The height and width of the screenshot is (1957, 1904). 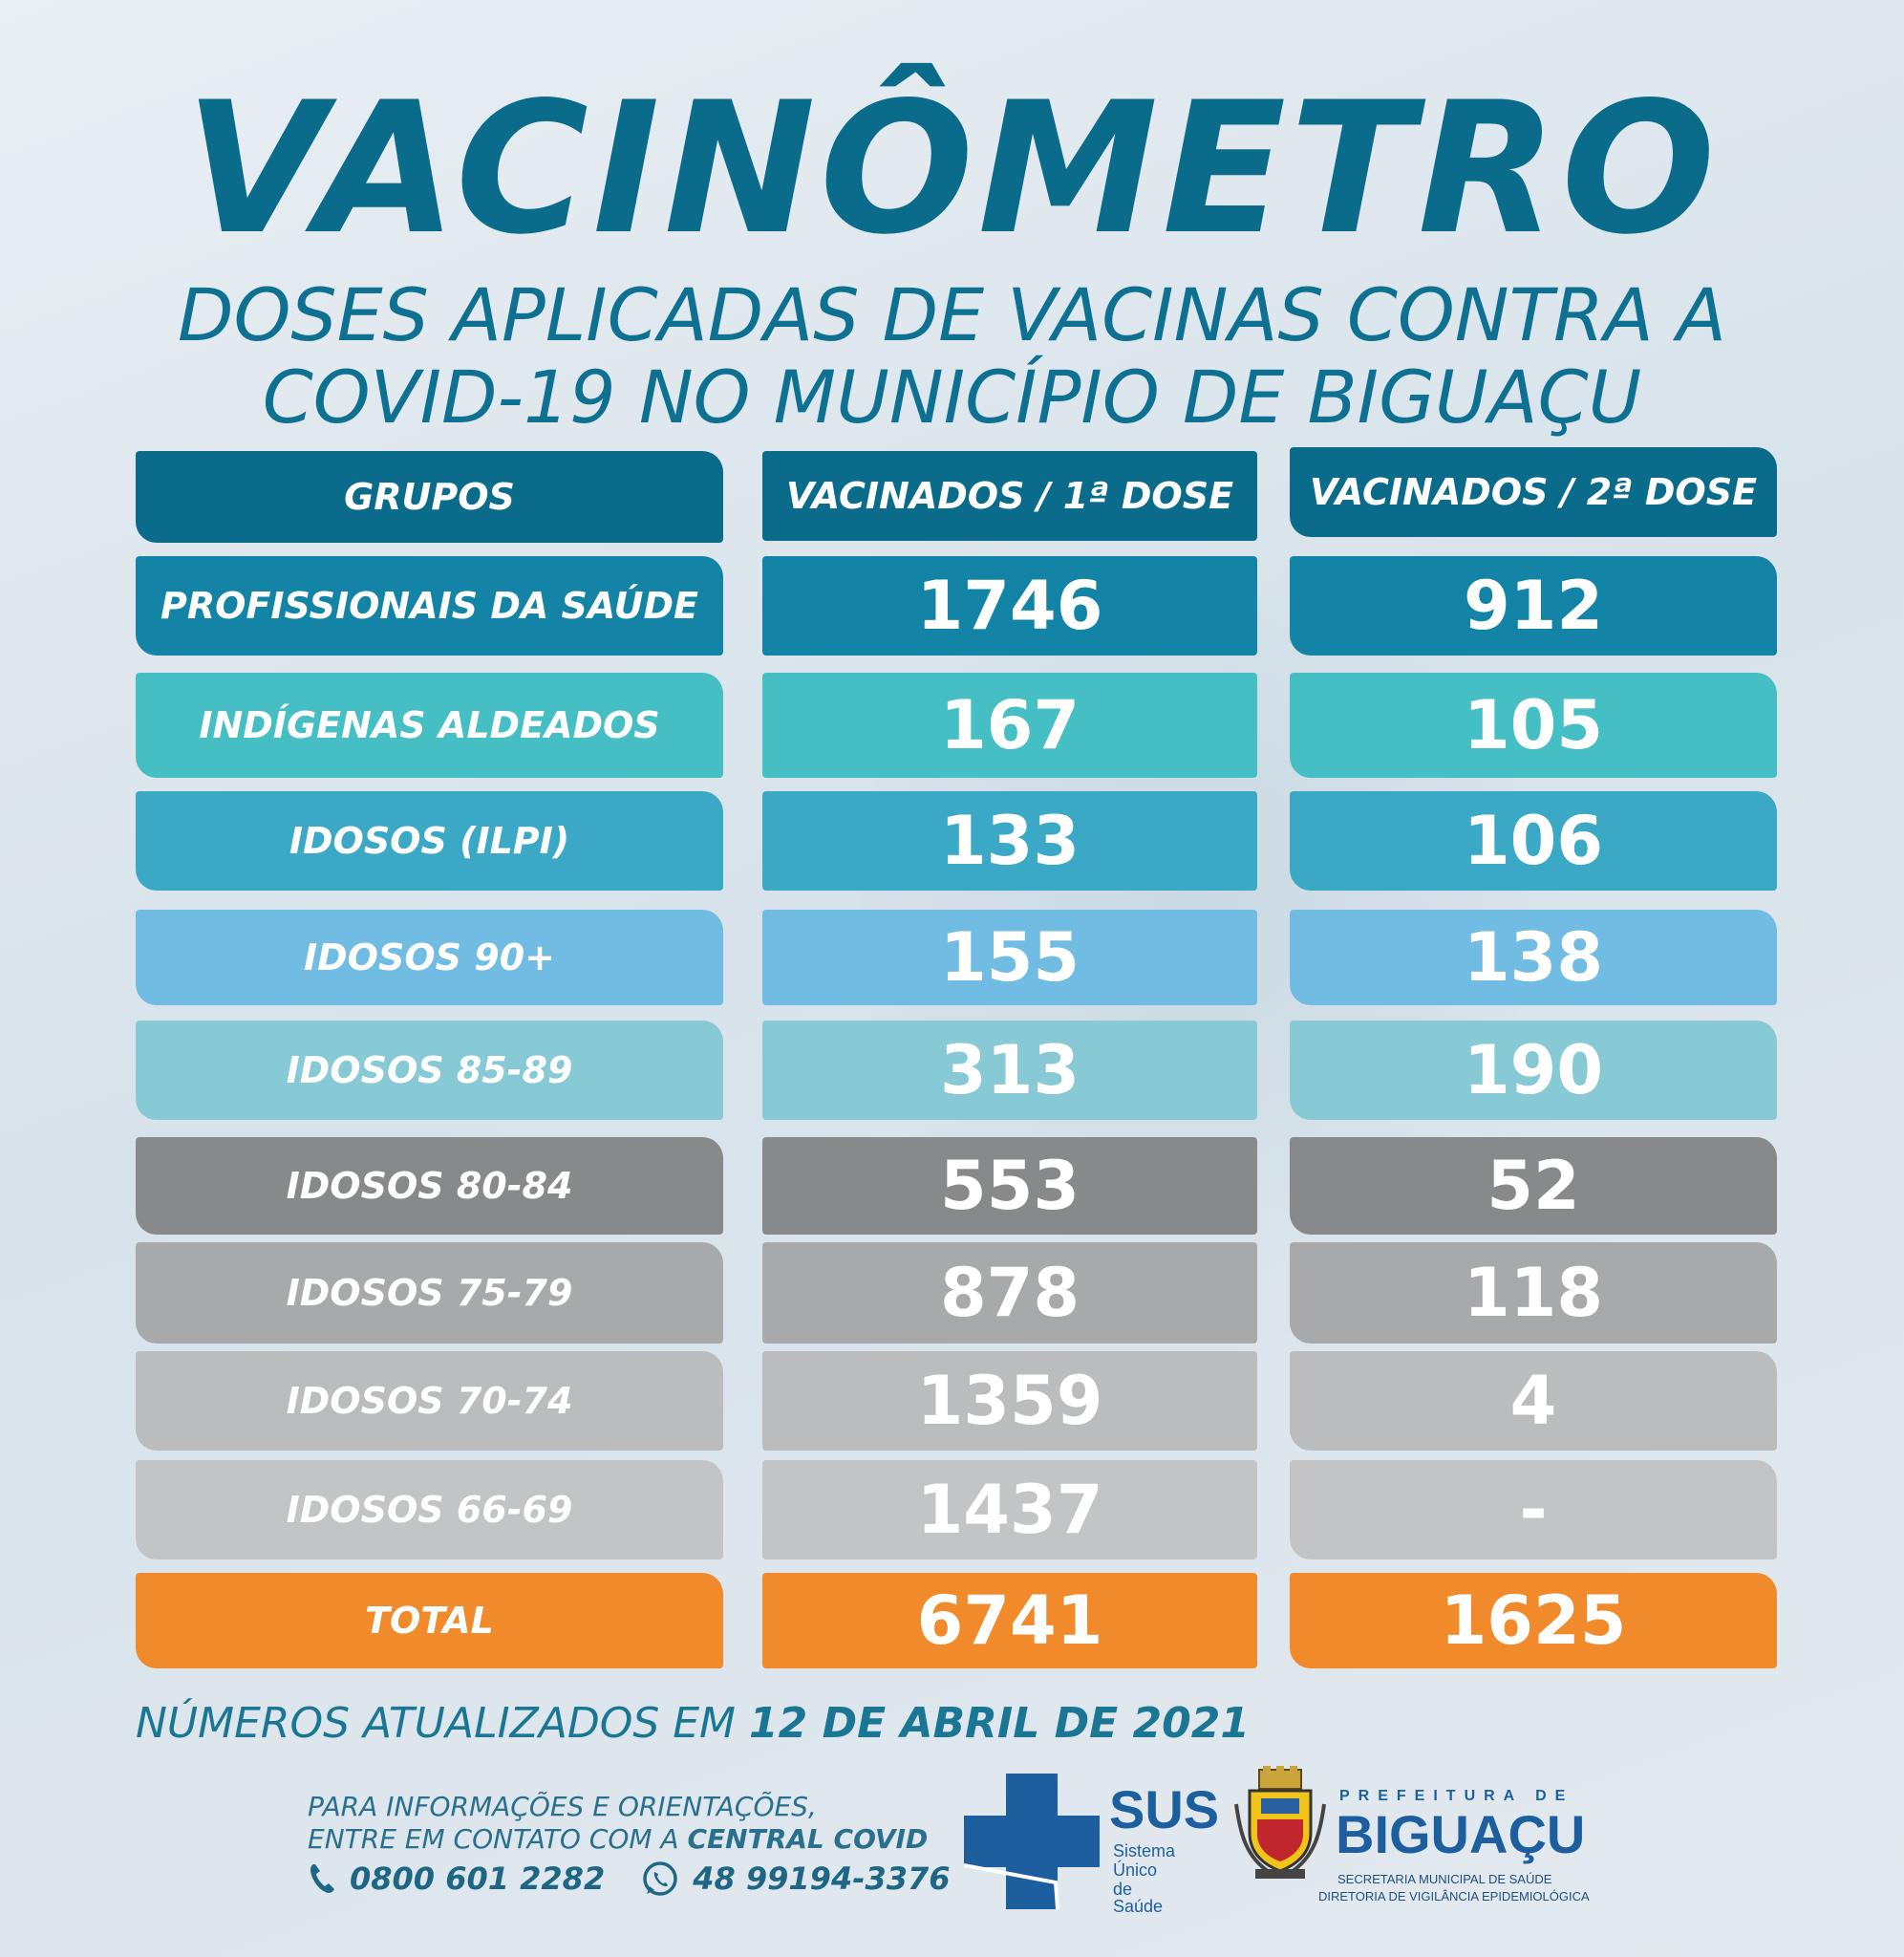 What do you see at coordinates (1454, 1896) in the screenshot?
I see `prefeitura-line-2: DIRETORIA DE VIGILÂNCIA EPIDEMIOLÓGICA` at bounding box center [1454, 1896].